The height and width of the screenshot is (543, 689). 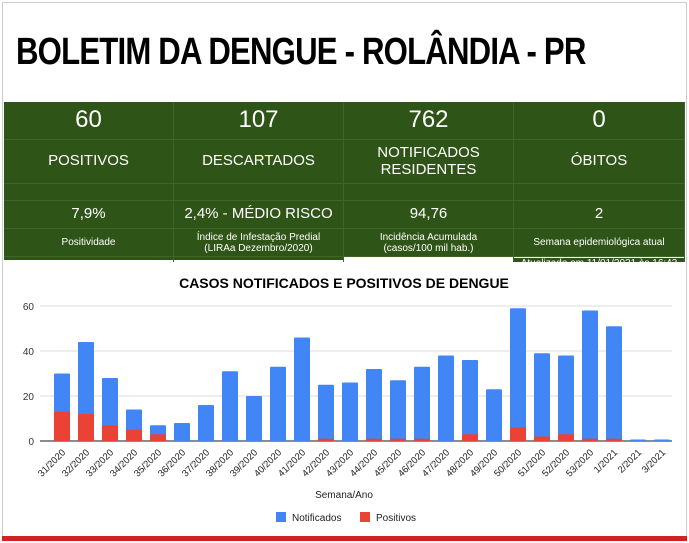 I want to click on y-tick-label: 0, so click(x=31, y=442).